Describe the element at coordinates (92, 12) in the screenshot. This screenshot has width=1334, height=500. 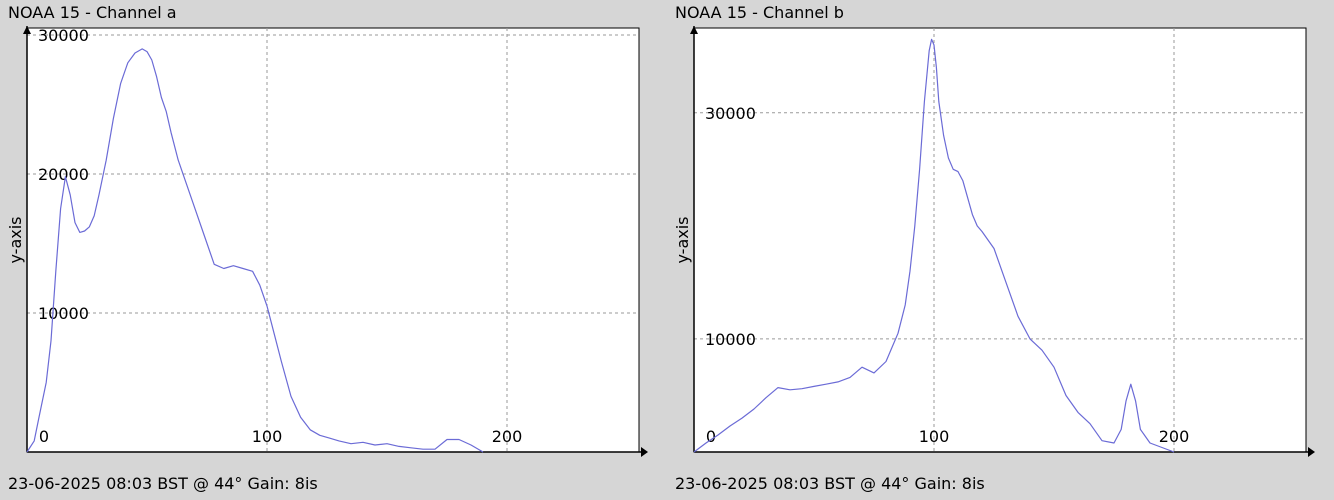
I see `chart-title-a: NOAA 15 - Channel a` at that location.